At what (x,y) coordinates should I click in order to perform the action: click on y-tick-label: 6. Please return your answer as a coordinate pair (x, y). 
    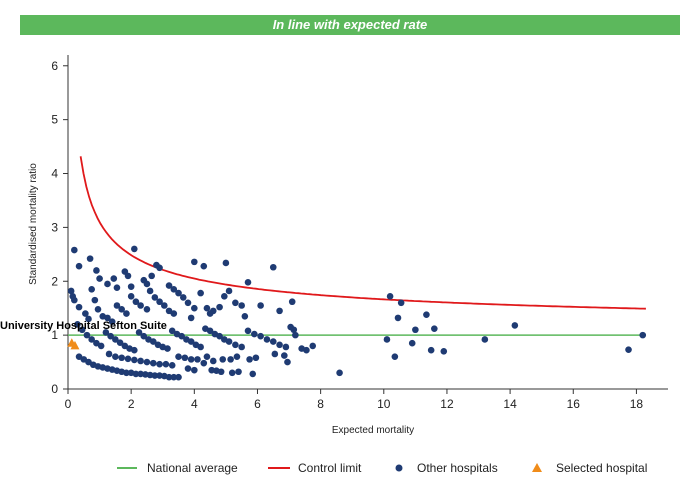
    Looking at the image, I should click on (54, 66).